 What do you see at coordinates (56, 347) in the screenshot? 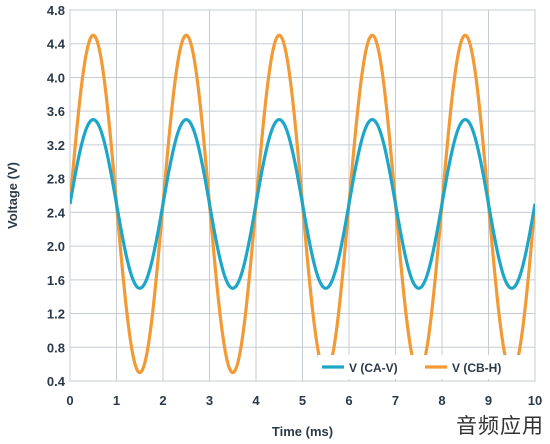
I see `y-tick-label: 0.8` at bounding box center [56, 347].